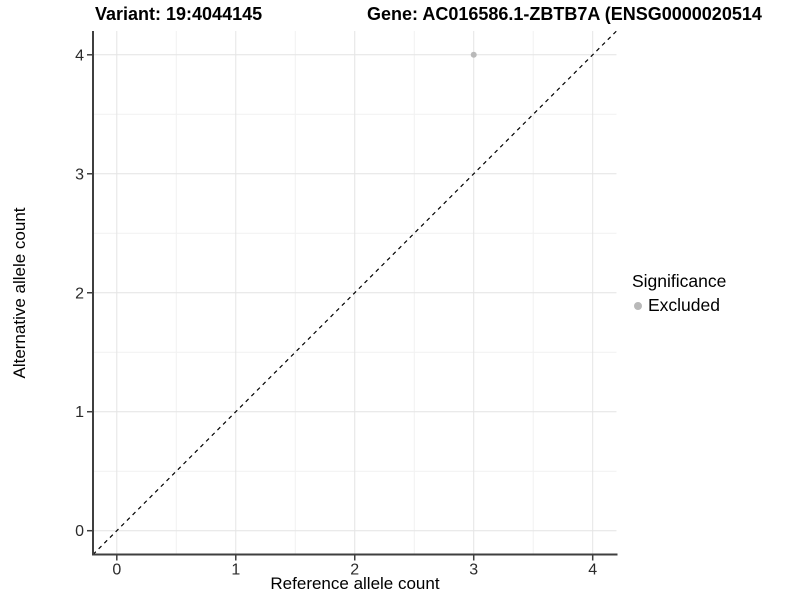  Describe the element at coordinates (79, 293) in the screenshot. I see `y-tick-label: 2` at that location.